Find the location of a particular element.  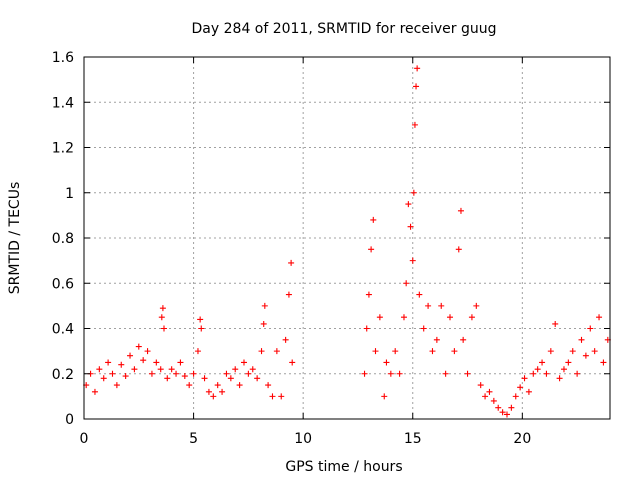

y-tick-label: 1.6 is located at coordinates (63, 58).